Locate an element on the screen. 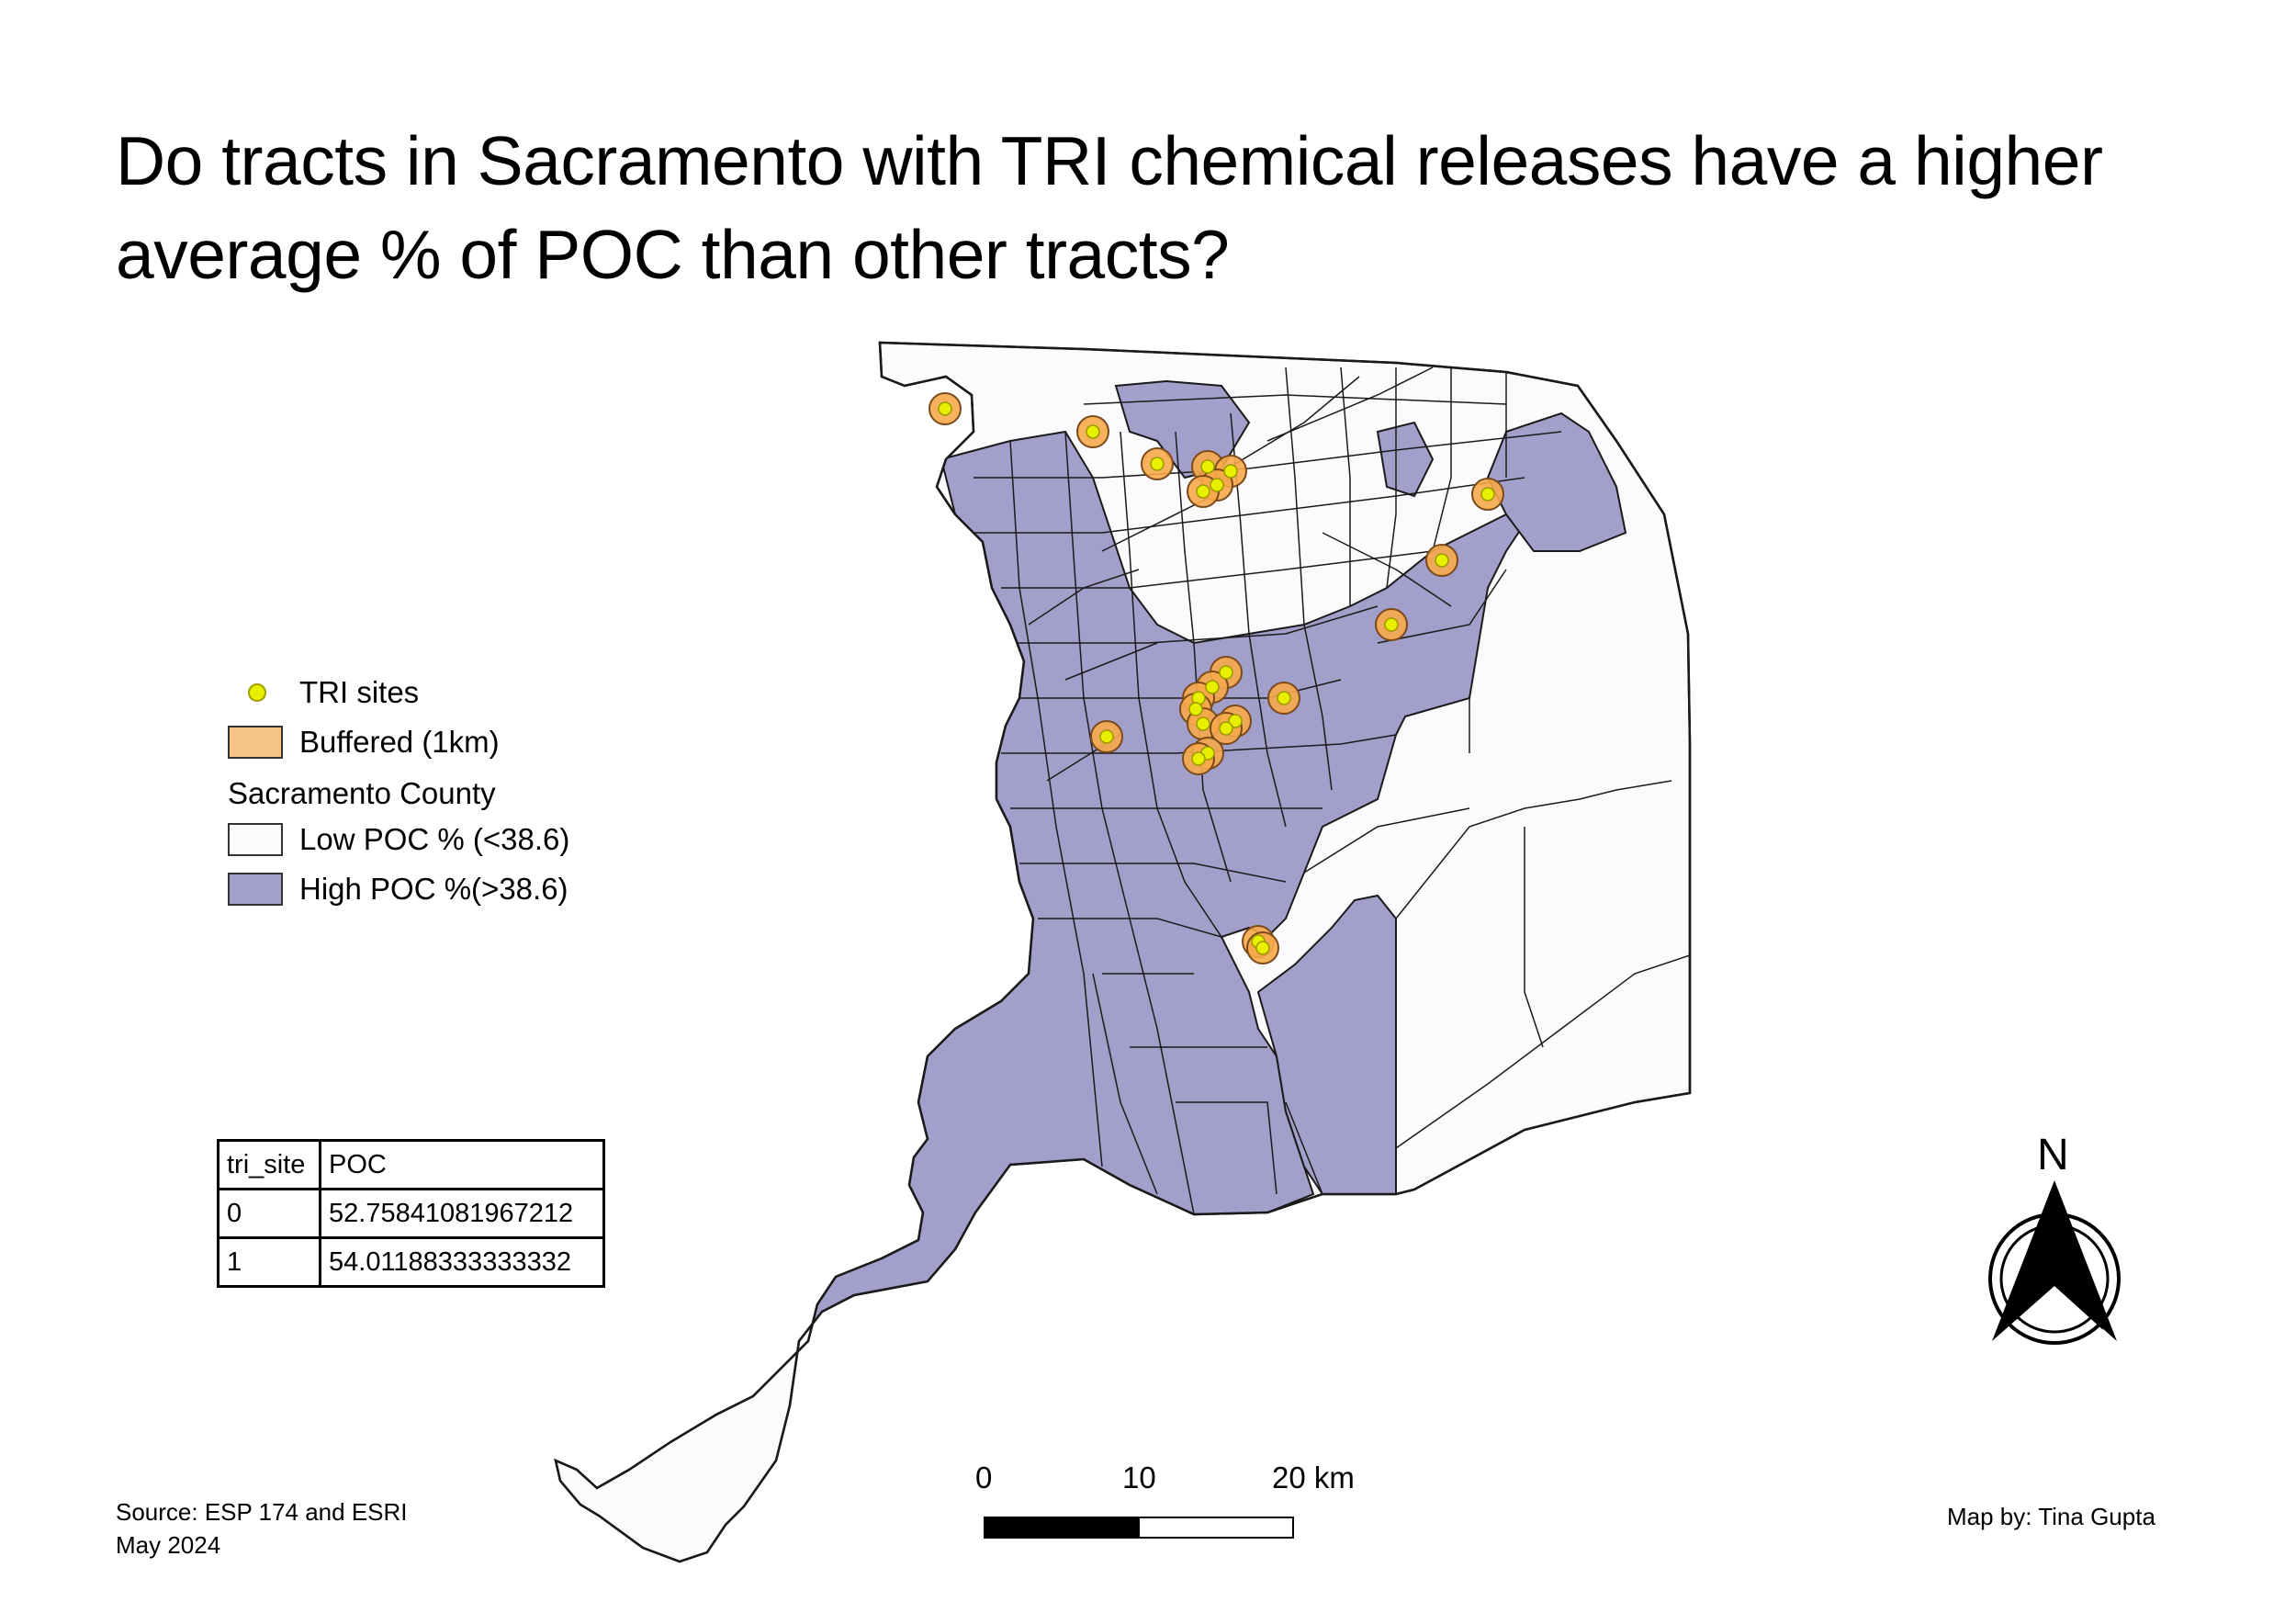  low-poc-swatch is located at coordinates (255, 839).